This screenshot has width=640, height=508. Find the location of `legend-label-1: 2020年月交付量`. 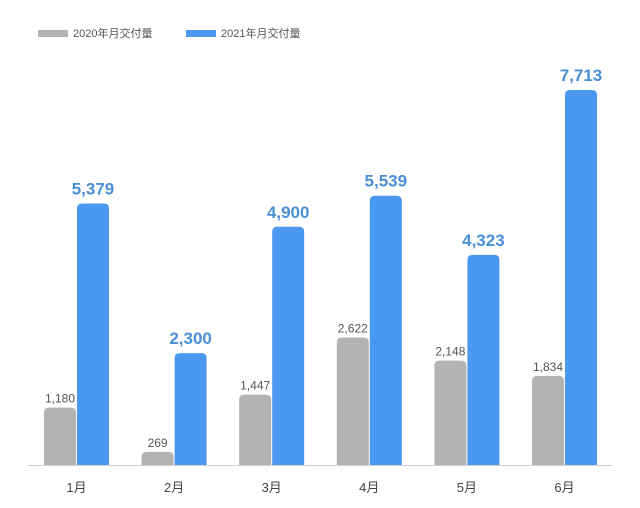

legend-label-1: 2020年月交付量 is located at coordinates (112, 33).